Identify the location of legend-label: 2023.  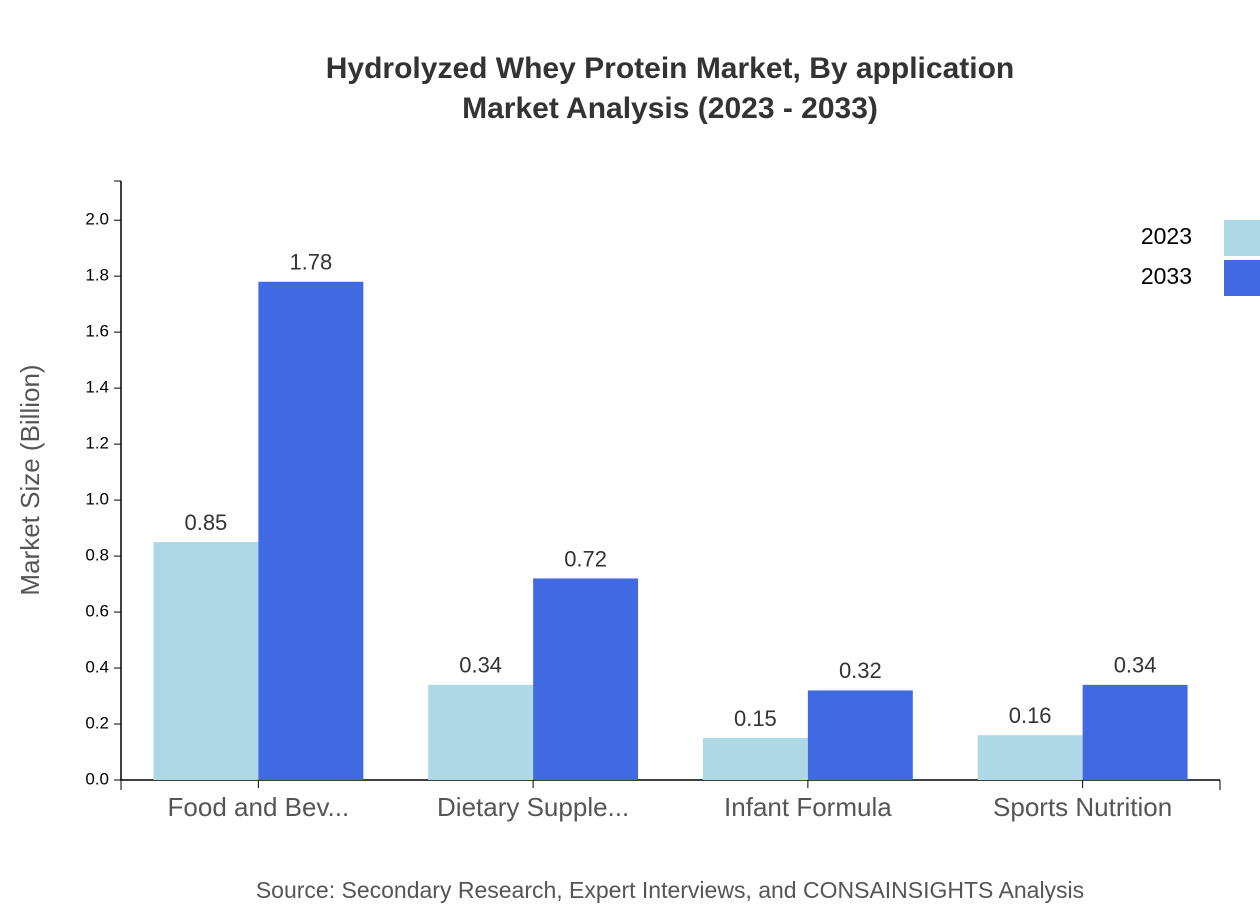
(1166, 236).